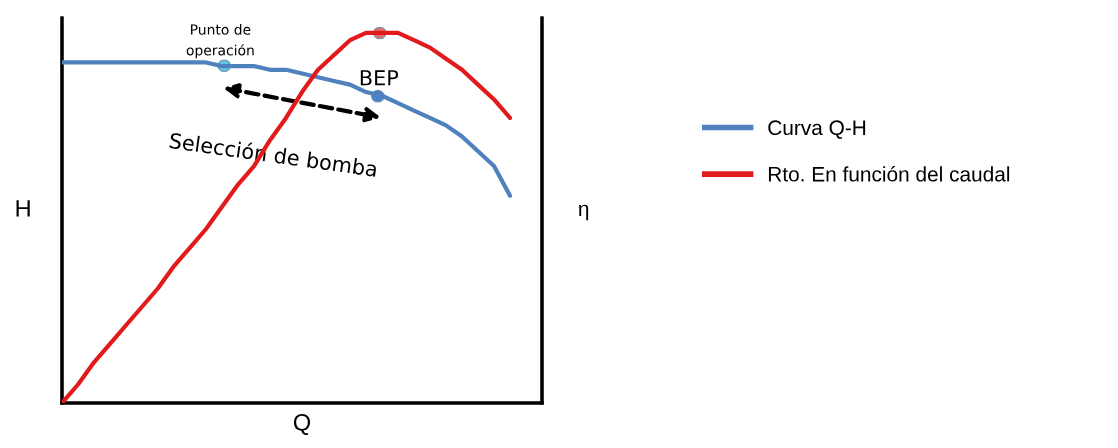  I want to click on annotation: BEP, so click(379, 78).